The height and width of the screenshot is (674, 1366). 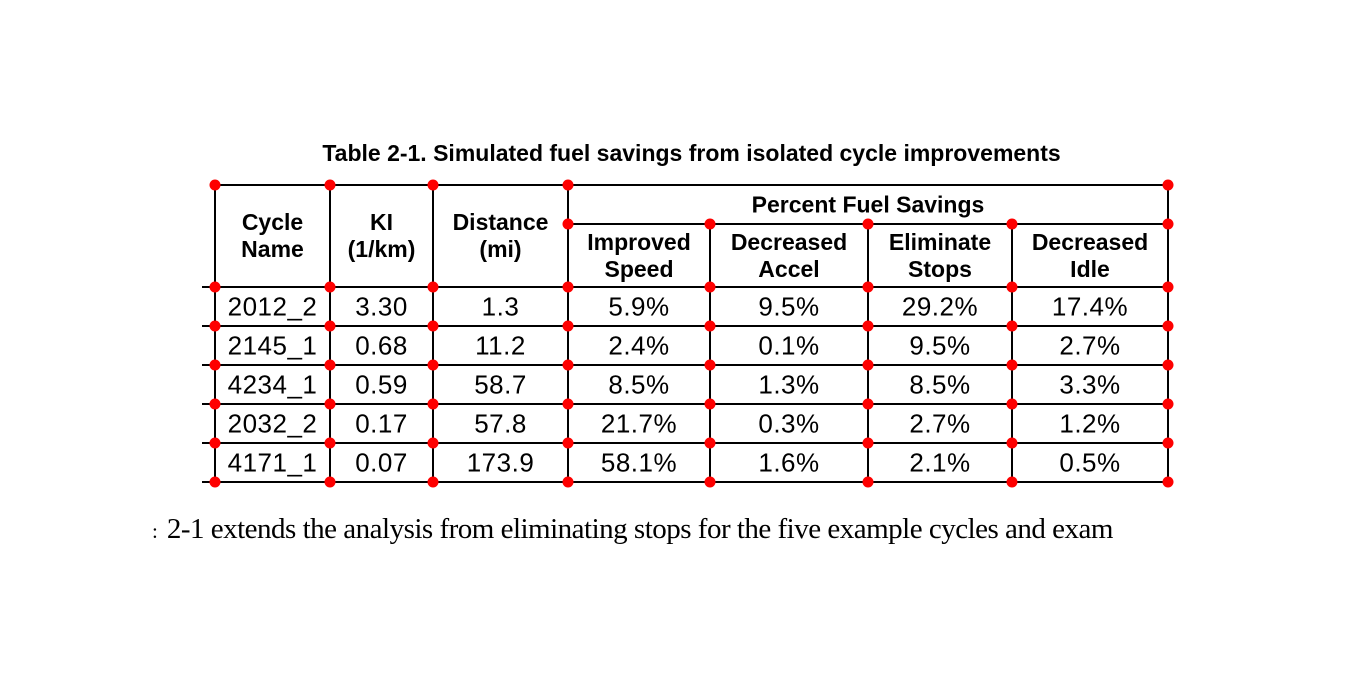 I want to click on cell-row5-cycle-name-text: 4171_1, so click(x=272, y=462).